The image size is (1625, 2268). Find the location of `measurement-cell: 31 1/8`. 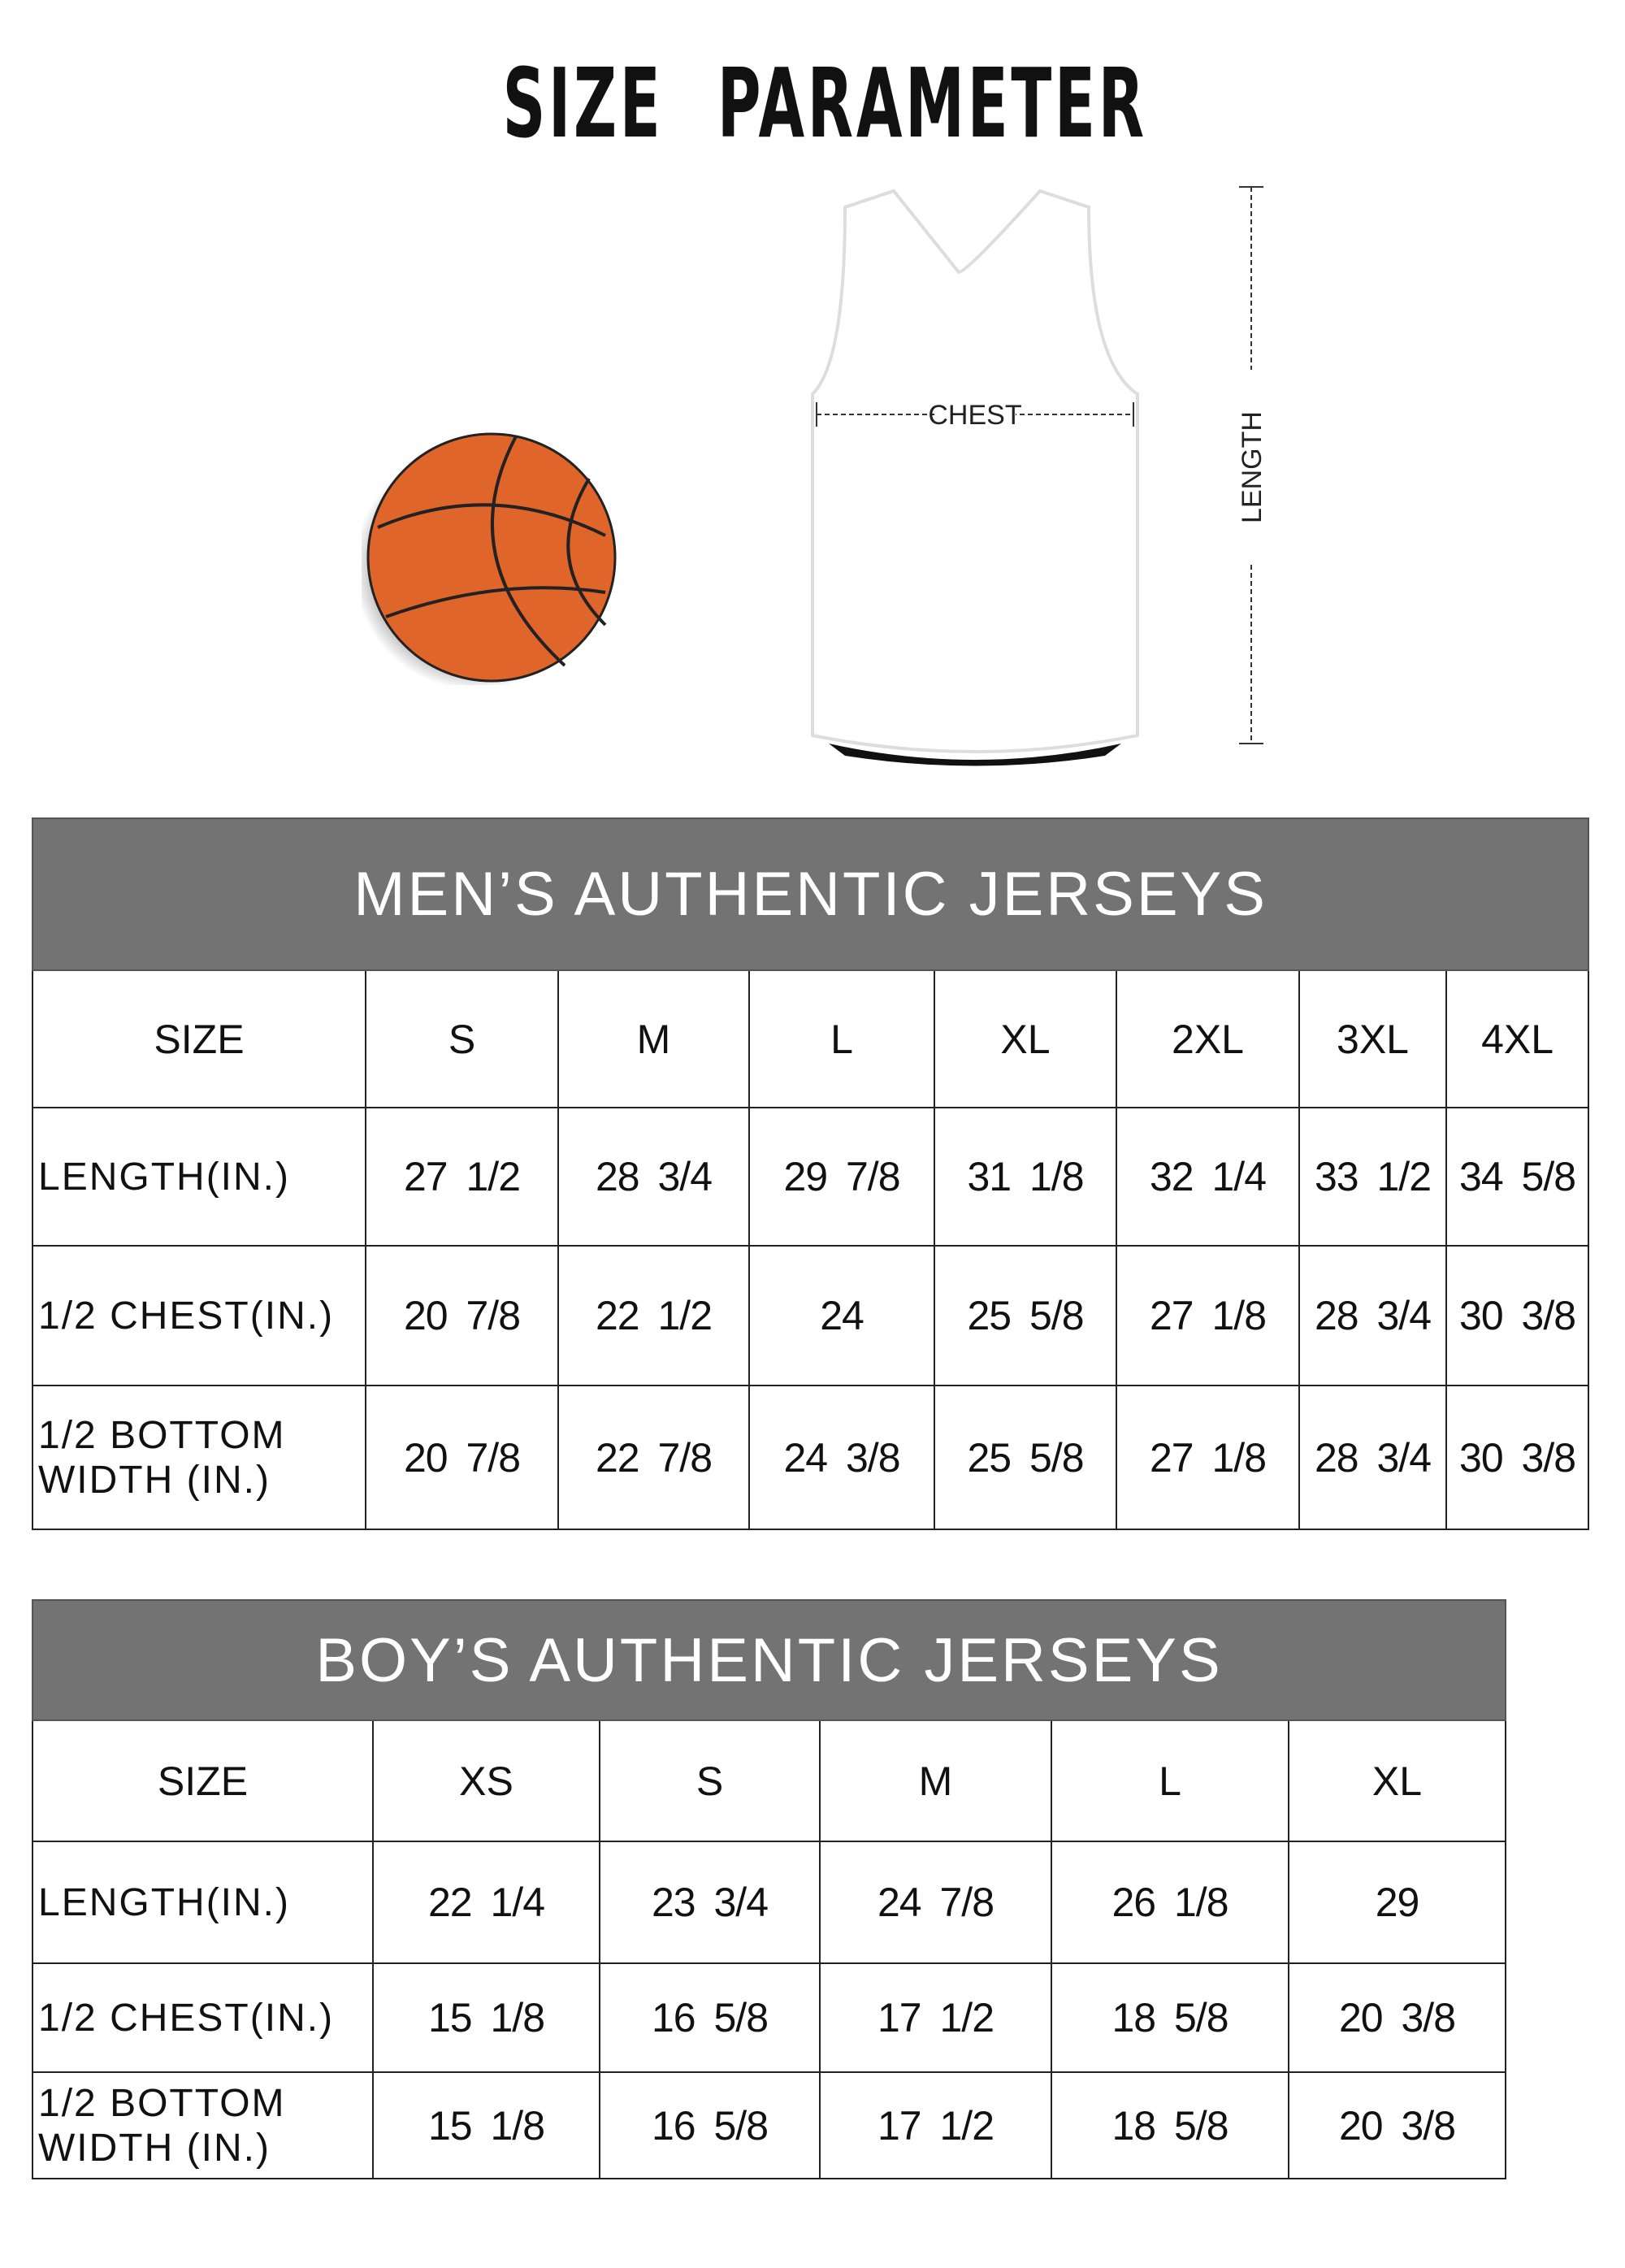

measurement-cell: 31 1/8 is located at coordinates (1025, 1177).